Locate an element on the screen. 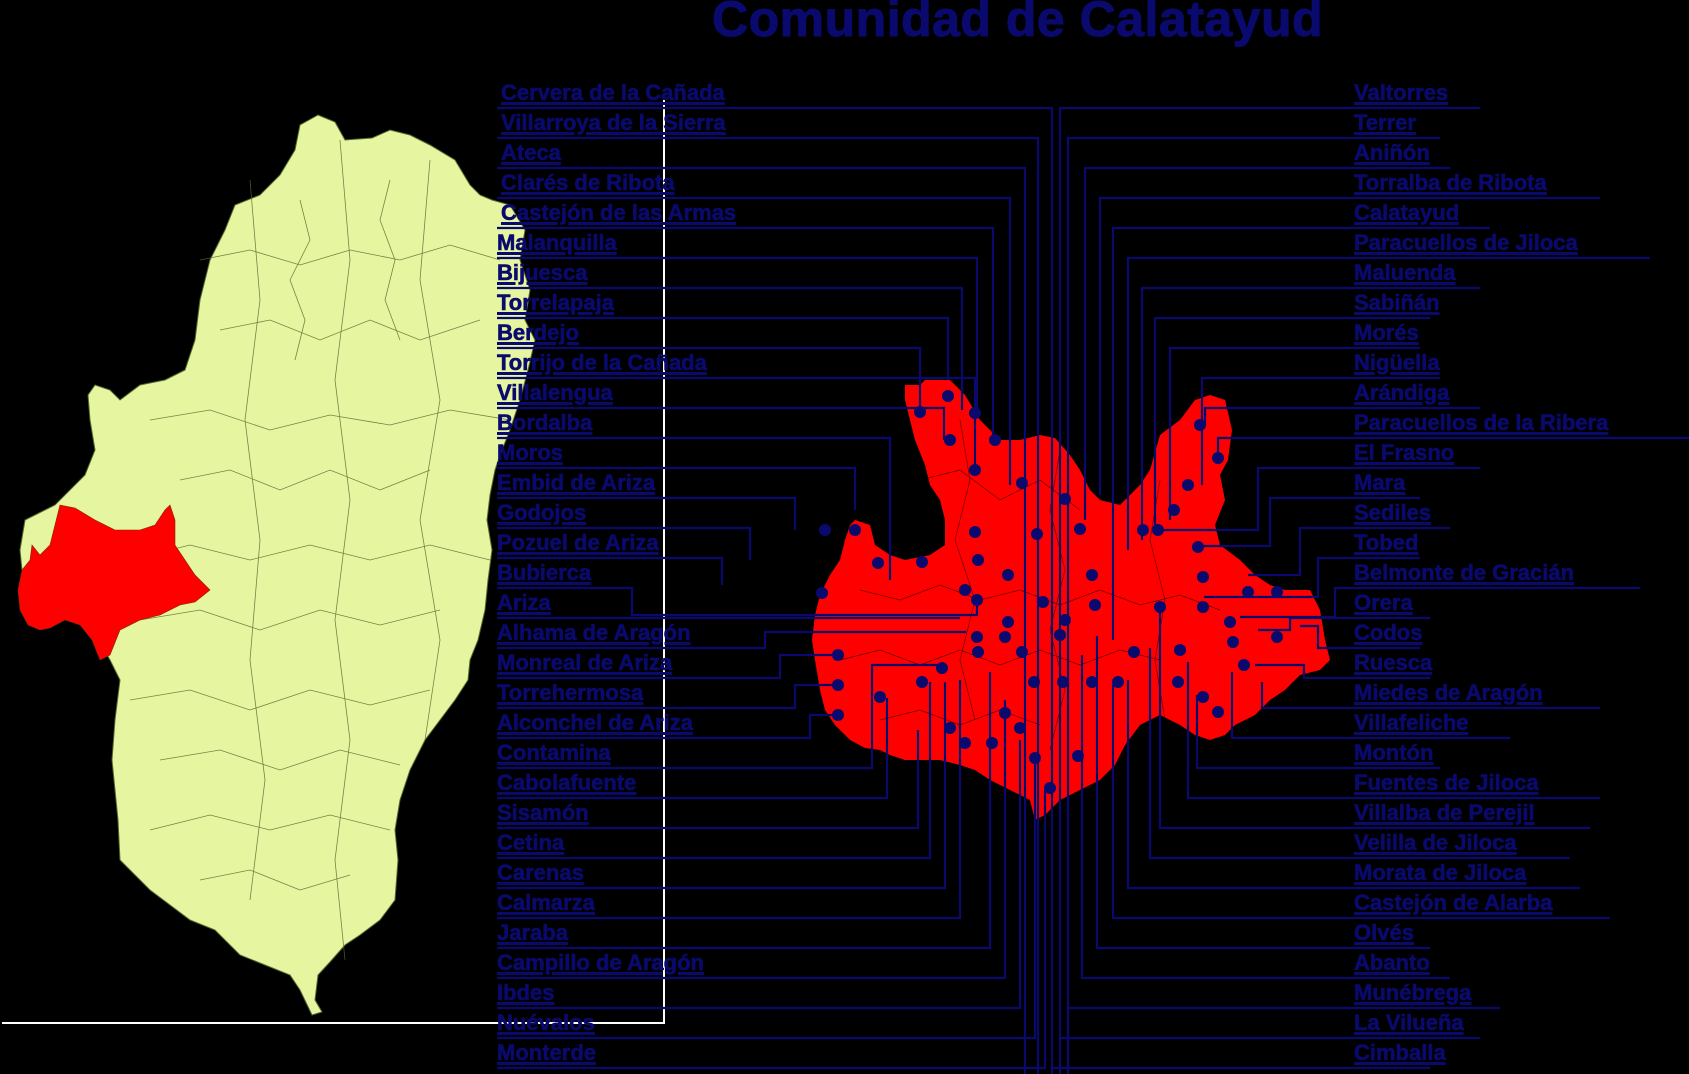  municipality-link-left: Torrehermosa is located at coordinates (570, 693).